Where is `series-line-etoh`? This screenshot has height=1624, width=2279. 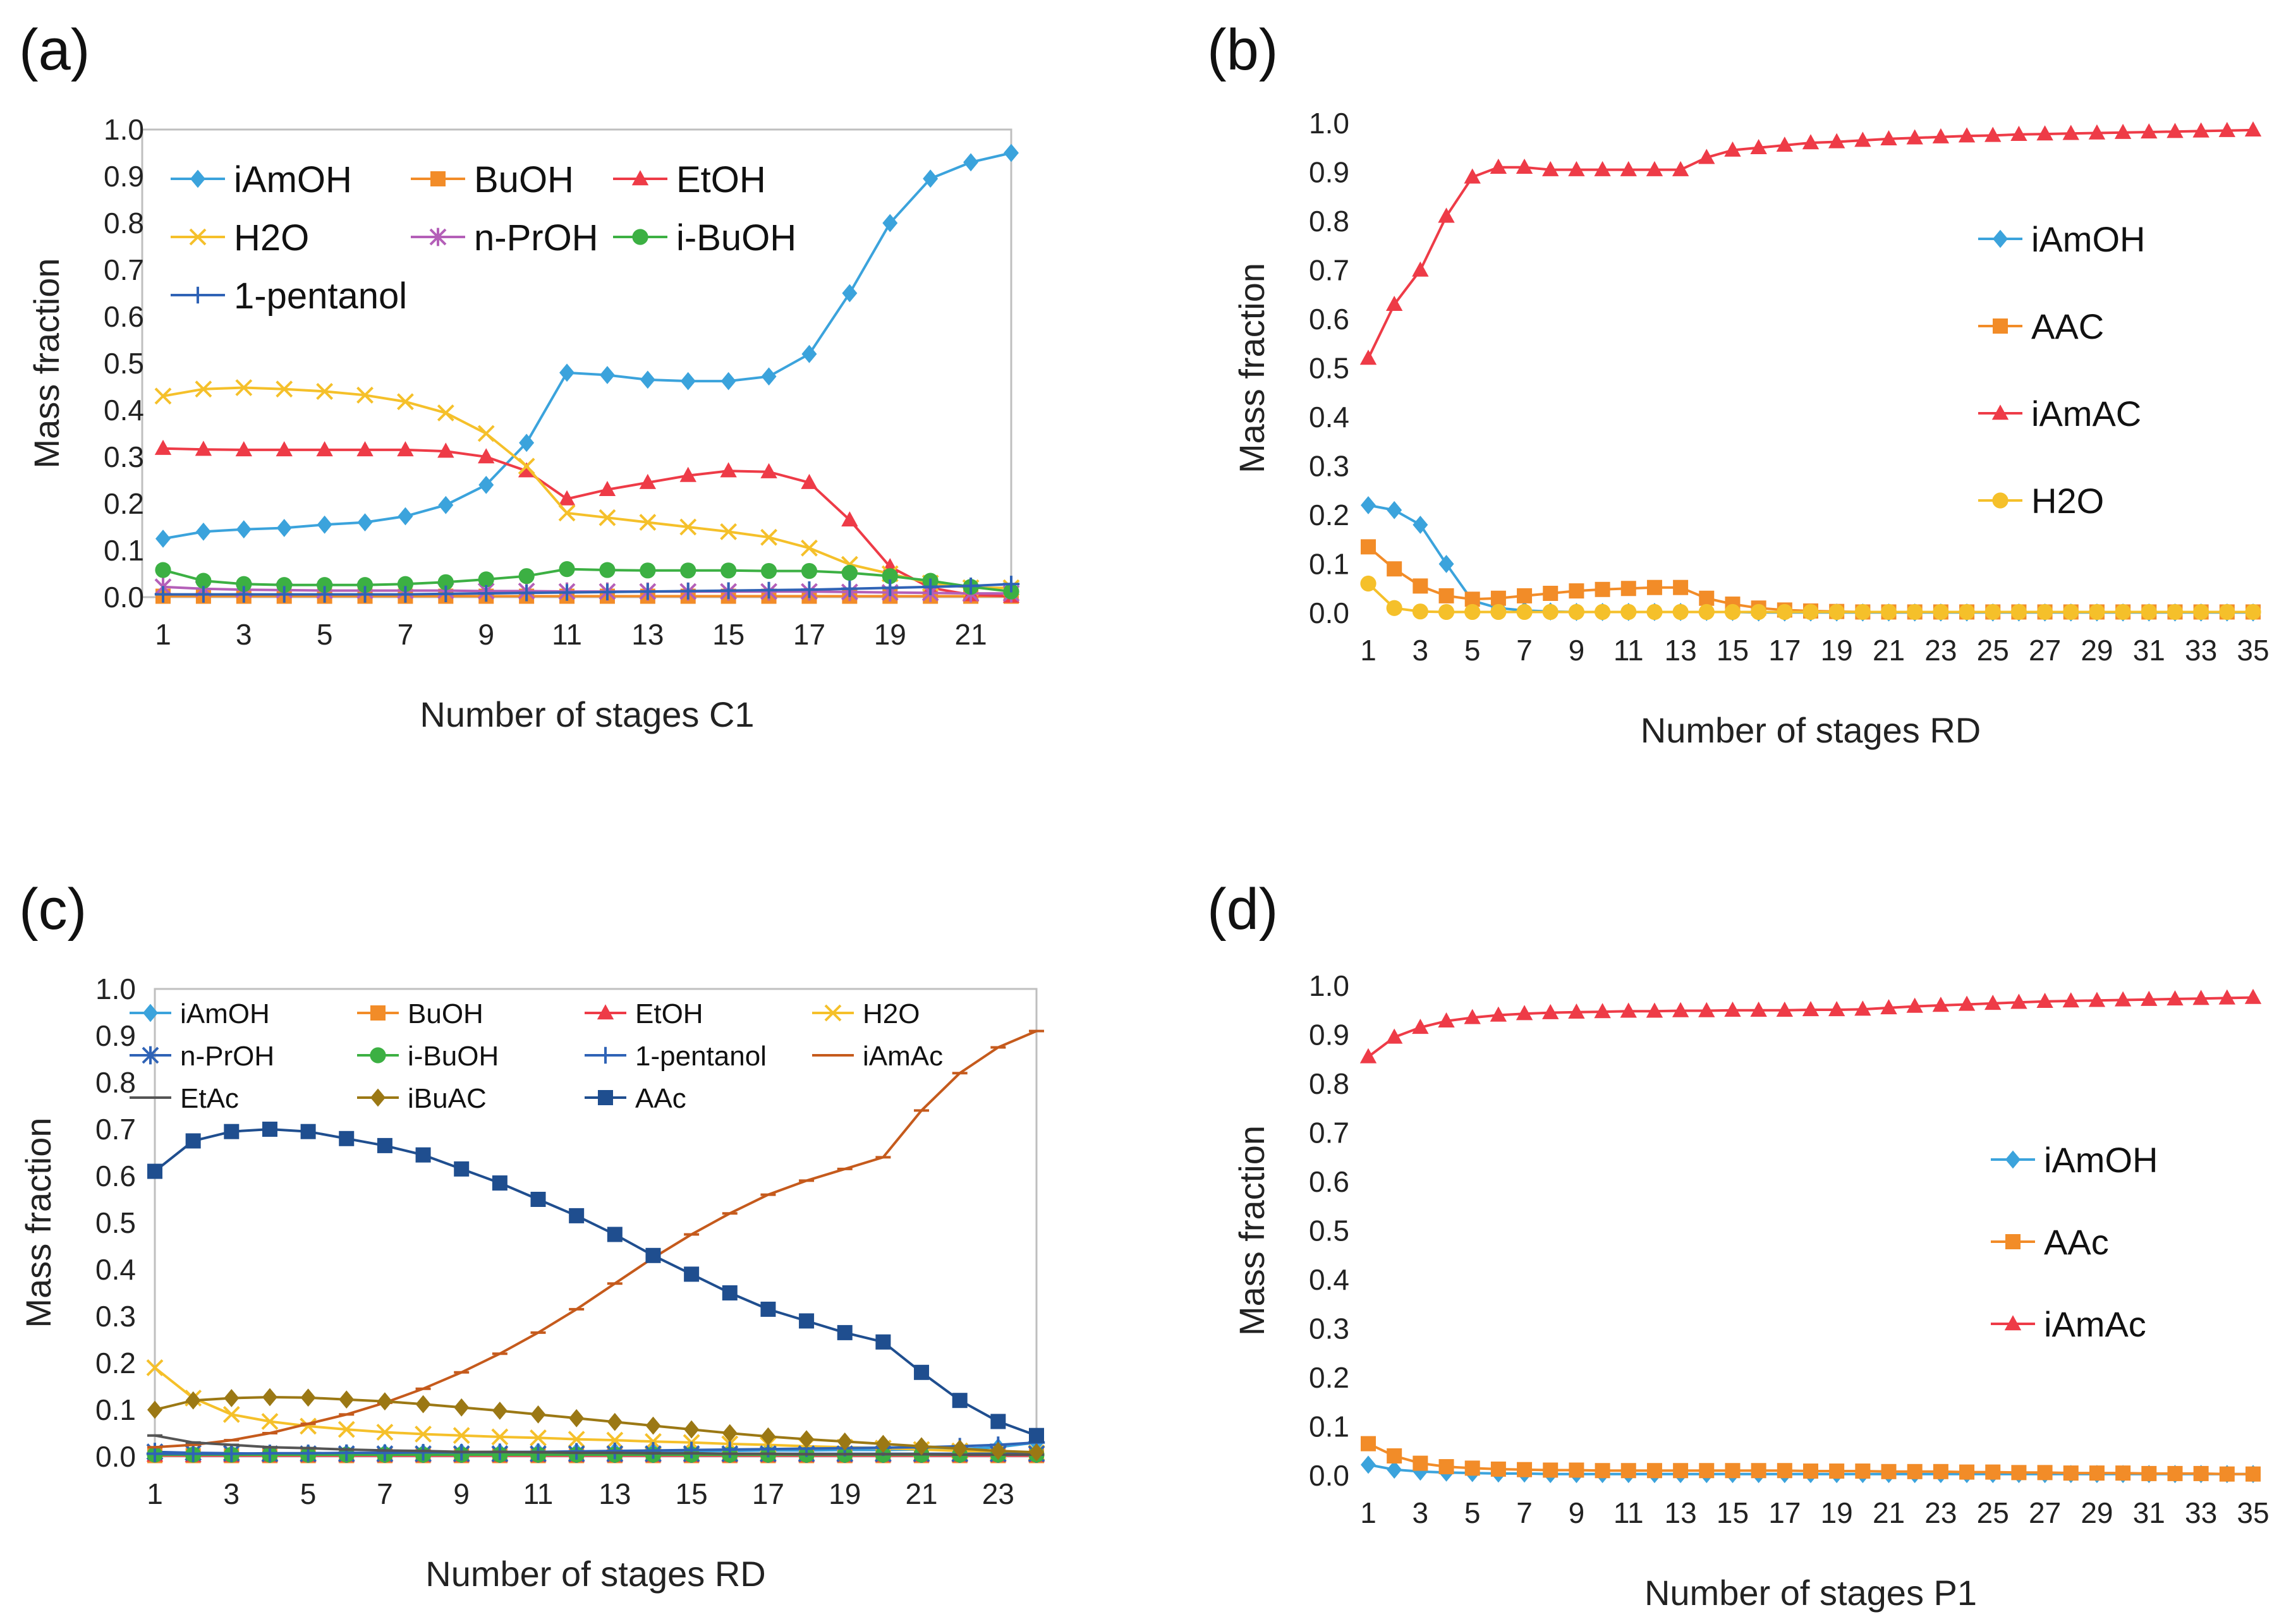
series-line-etoh is located at coordinates (587, 522).